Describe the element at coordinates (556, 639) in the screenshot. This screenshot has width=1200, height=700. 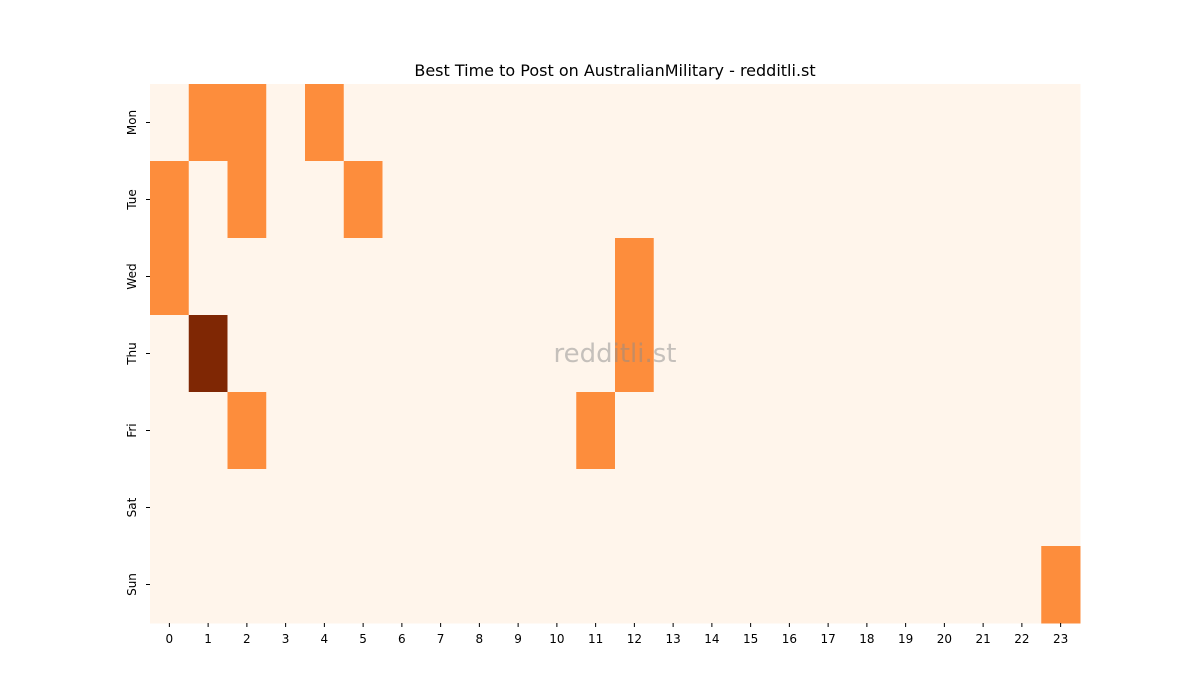
I see `x-tick-label: 10` at that location.